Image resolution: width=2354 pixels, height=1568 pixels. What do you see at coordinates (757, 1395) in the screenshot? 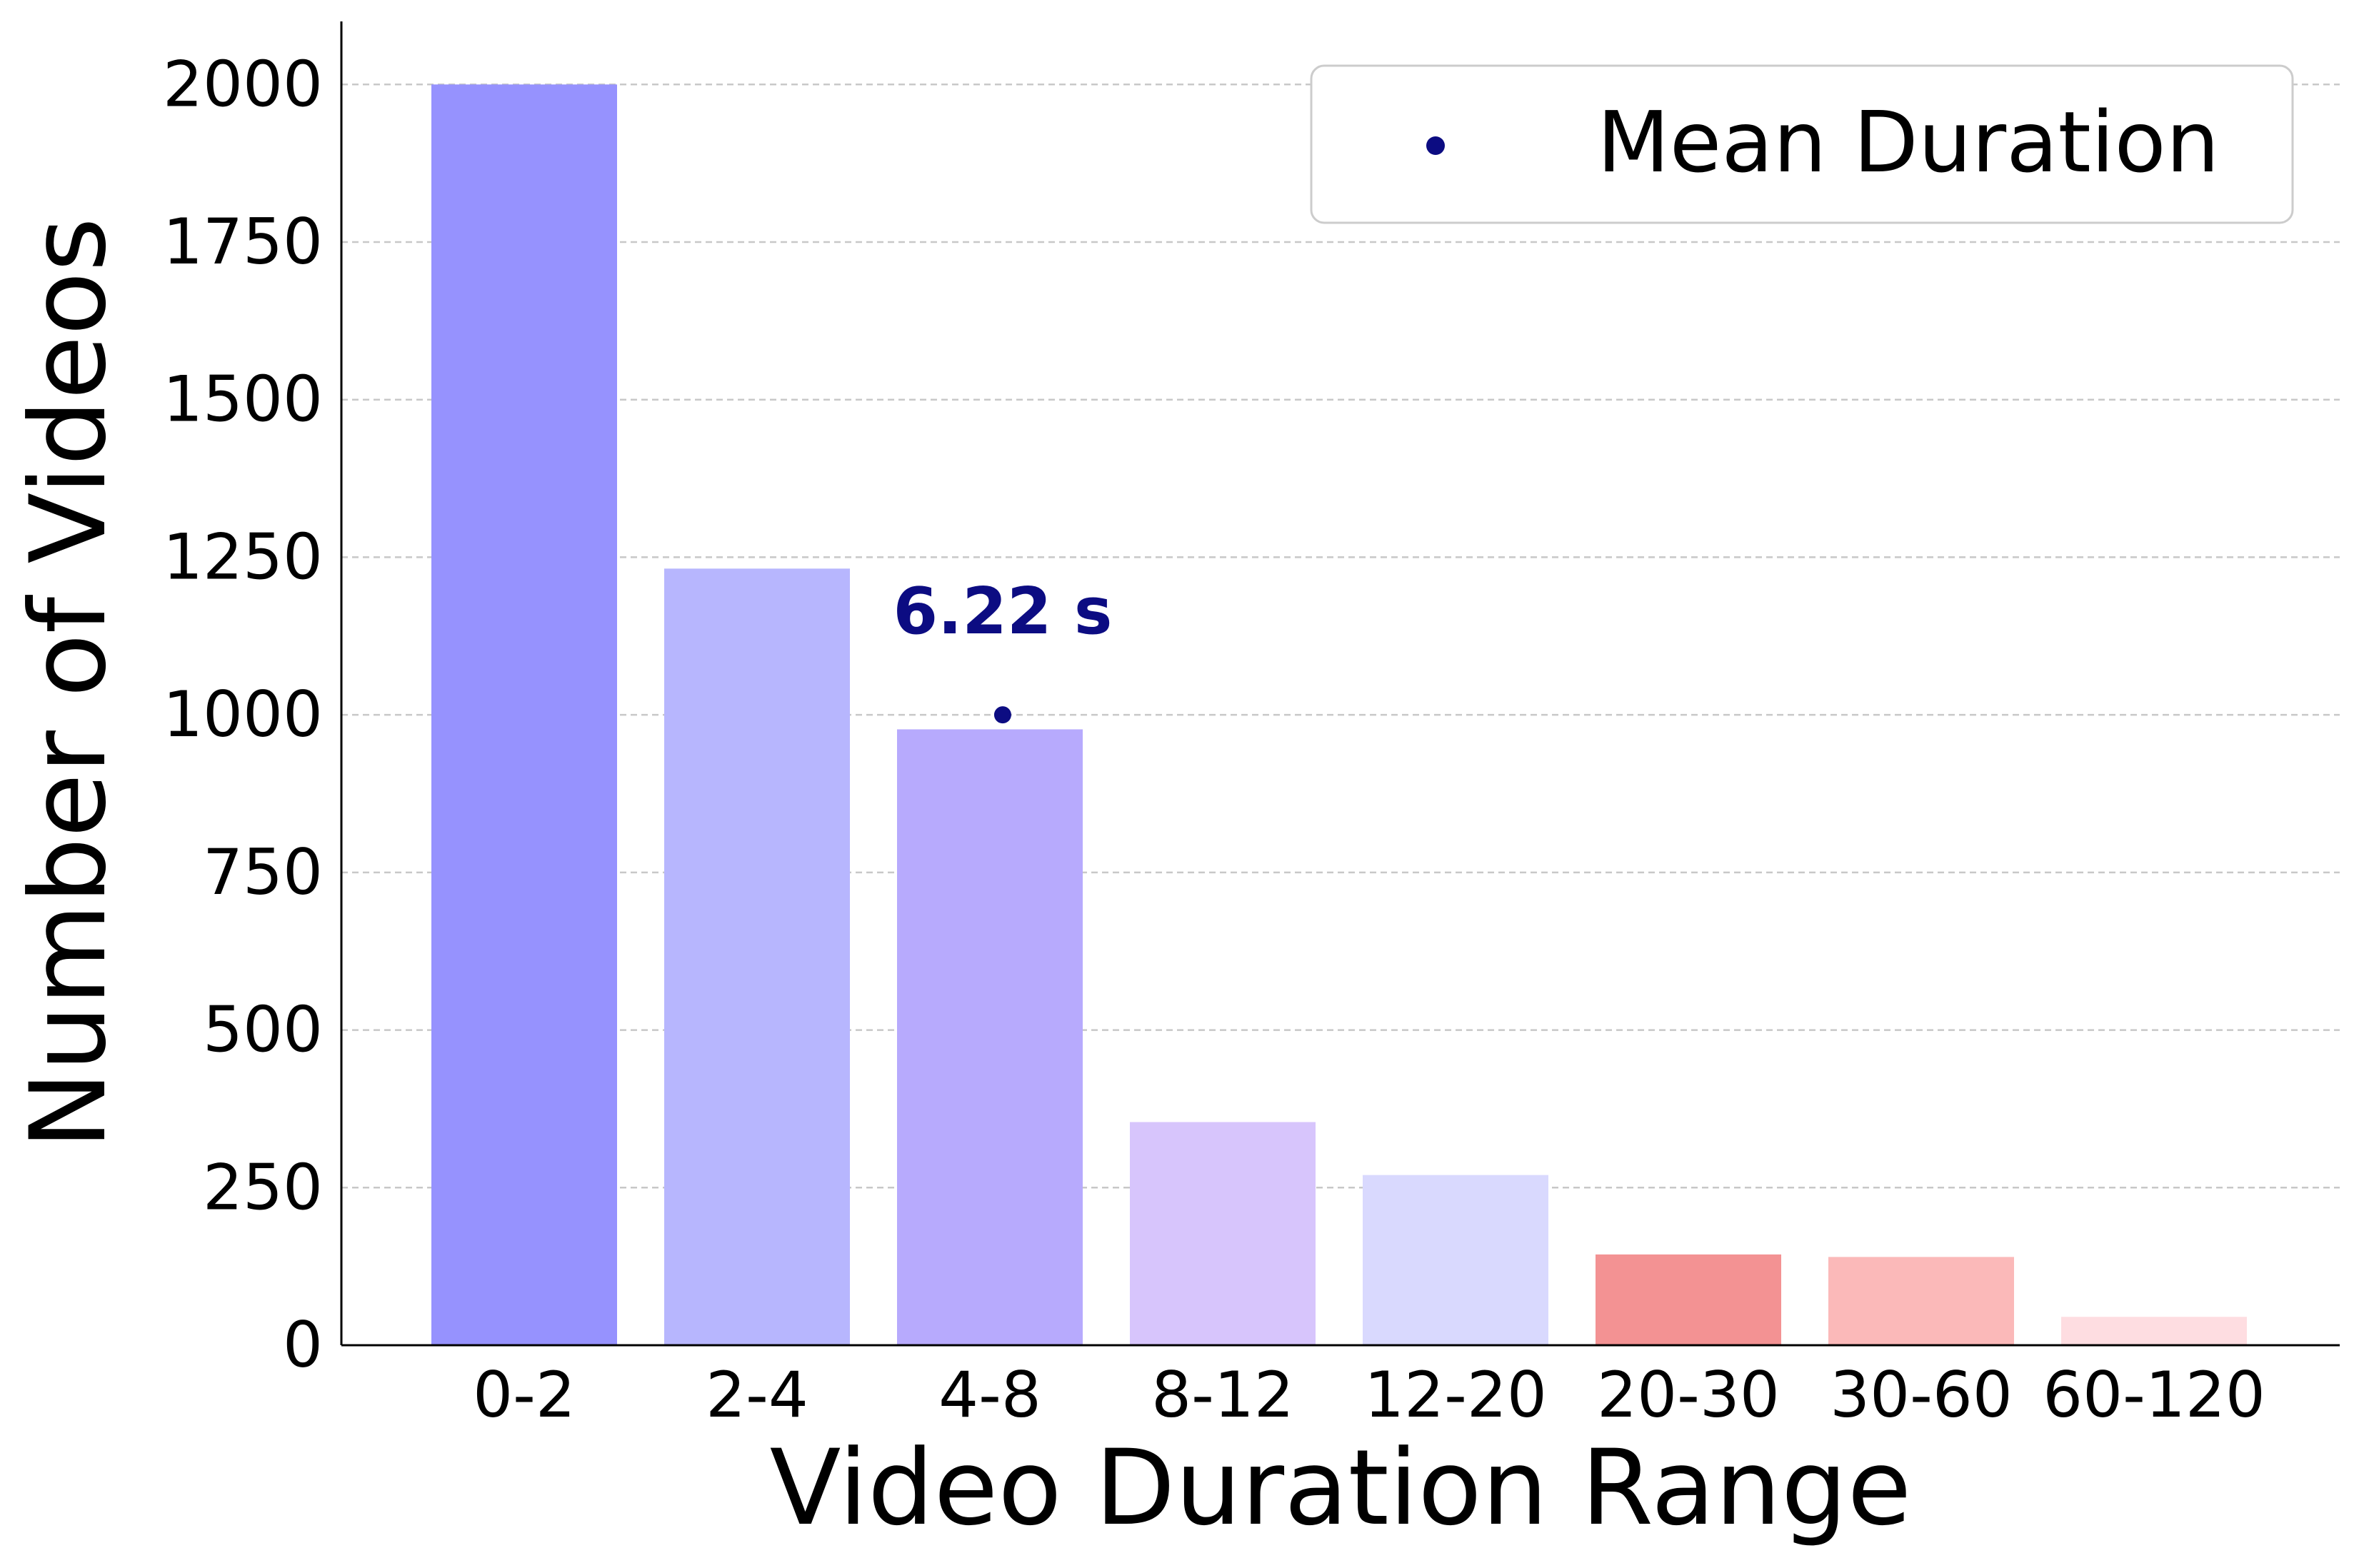
I see `x-tick-label: 2-4` at bounding box center [757, 1395].